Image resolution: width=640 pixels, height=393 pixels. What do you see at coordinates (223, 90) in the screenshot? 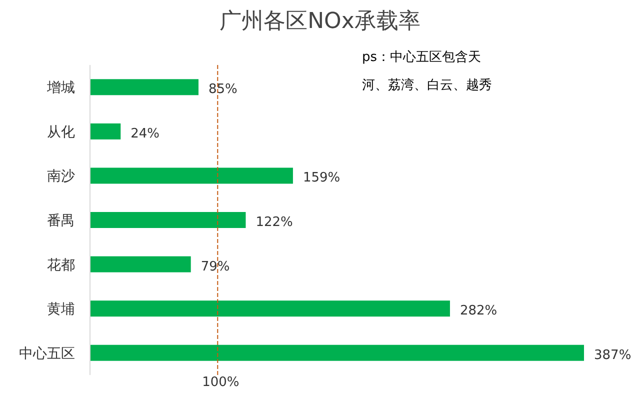
I see `data-label: 85%` at bounding box center [223, 90].